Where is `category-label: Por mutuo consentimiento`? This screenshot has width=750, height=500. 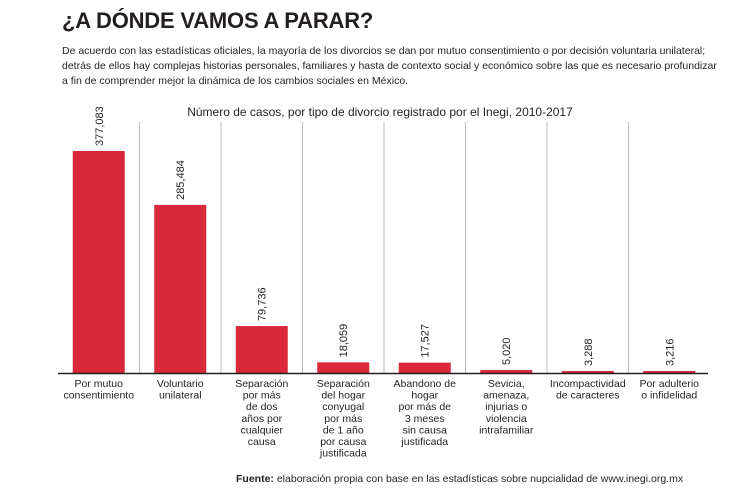 category-label: Por mutuo consentimiento is located at coordinates (98, 390).